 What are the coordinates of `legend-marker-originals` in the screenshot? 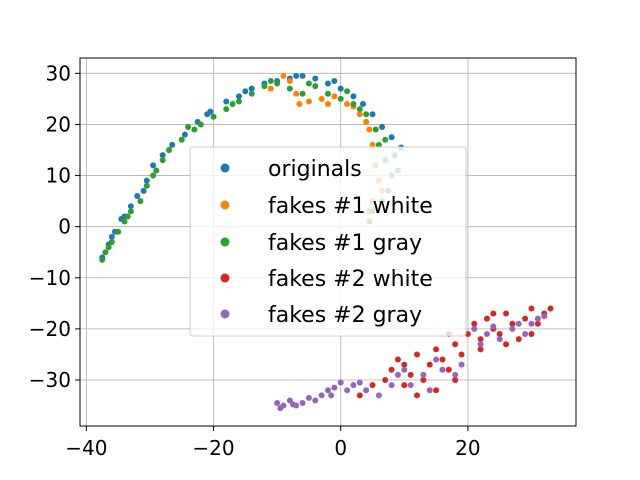 It's located at (225, 168).